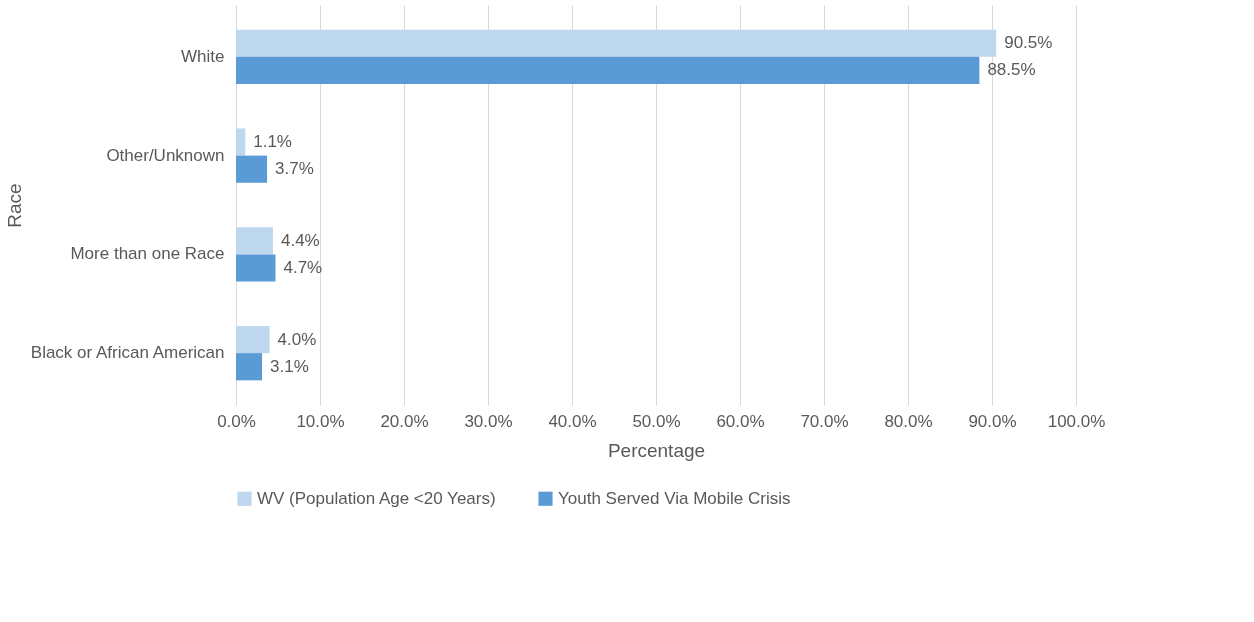 The height and width of the screenshot is (622, 1254). What do you see at coordinates (147, 254) in the screenshot?
I see `y-tick-label: More than one Race` at bounding box center [147, 254].